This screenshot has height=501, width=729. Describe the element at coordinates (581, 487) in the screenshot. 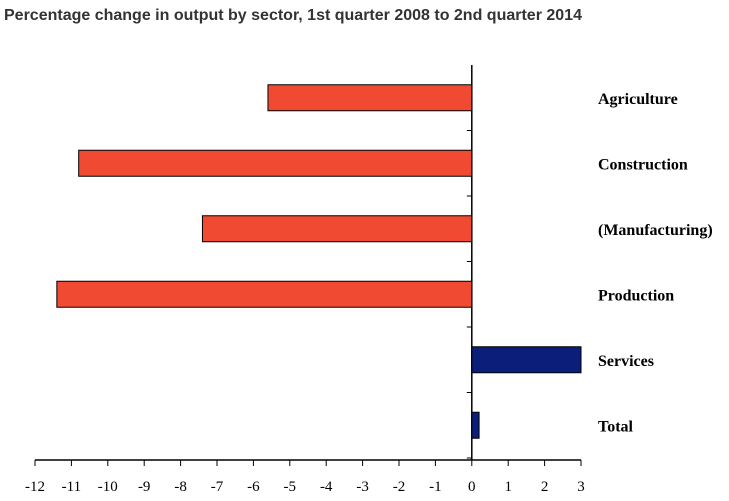

I see `x-tick-label: 3` at that location.